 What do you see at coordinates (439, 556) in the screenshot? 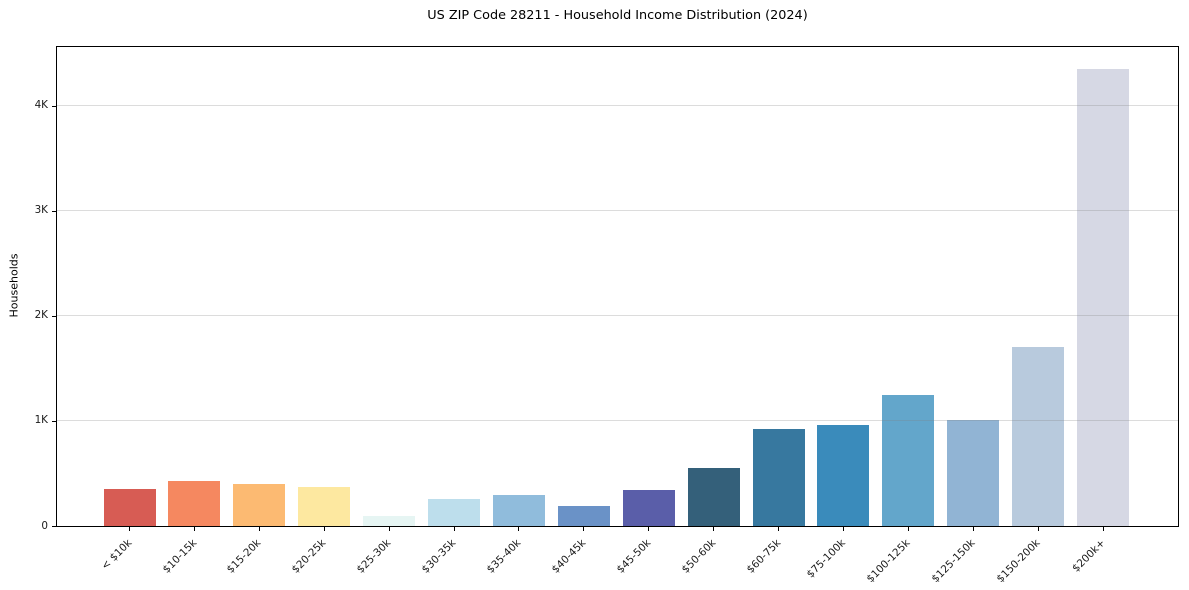
I see `x-tick-label: $30-35k` at bounding box center [439, 556].